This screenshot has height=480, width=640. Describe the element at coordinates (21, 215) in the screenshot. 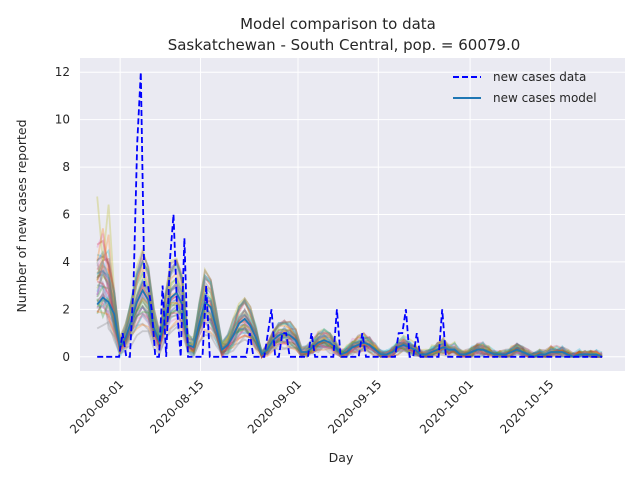

I see `y-axis-label: Number of new cases reported` at that location.